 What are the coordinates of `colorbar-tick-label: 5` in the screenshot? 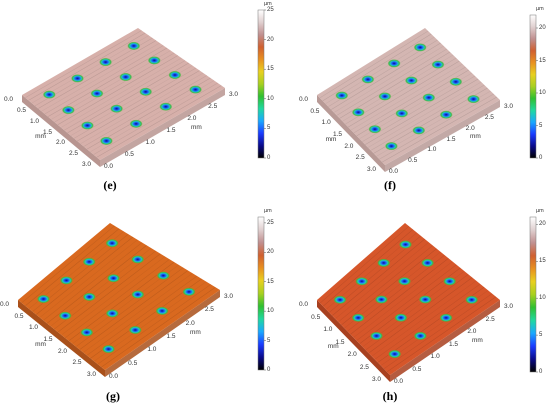 It's located at (541, 125).